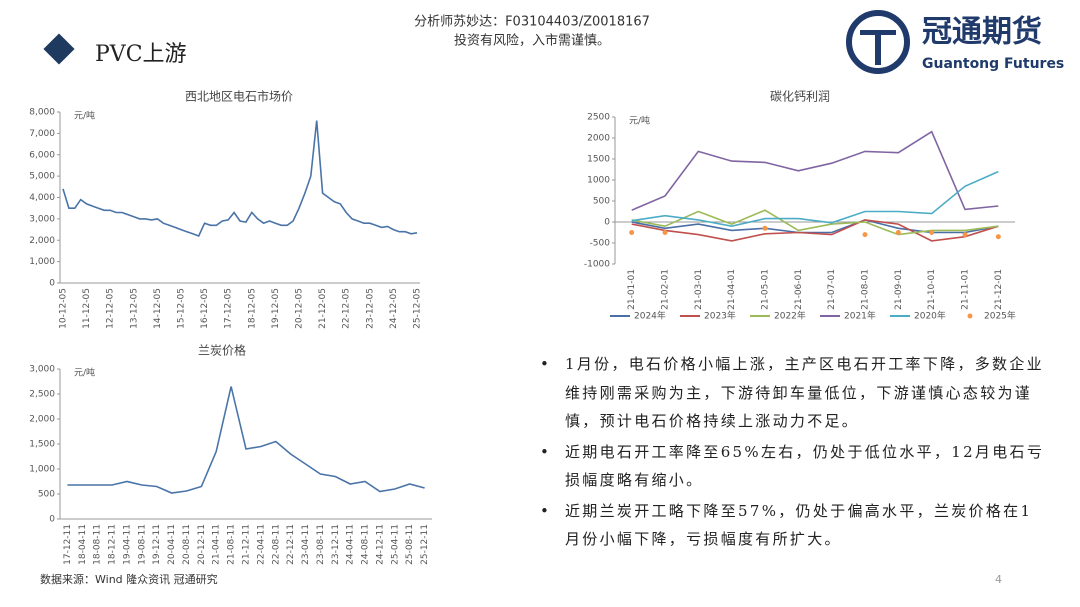 The width and height of the screenshot is (1080, 607). What do you see at coordinates (410, 544) in the screenshot?
I see `x-tick-label: 25-08-11` at bounding box center [410, 544].